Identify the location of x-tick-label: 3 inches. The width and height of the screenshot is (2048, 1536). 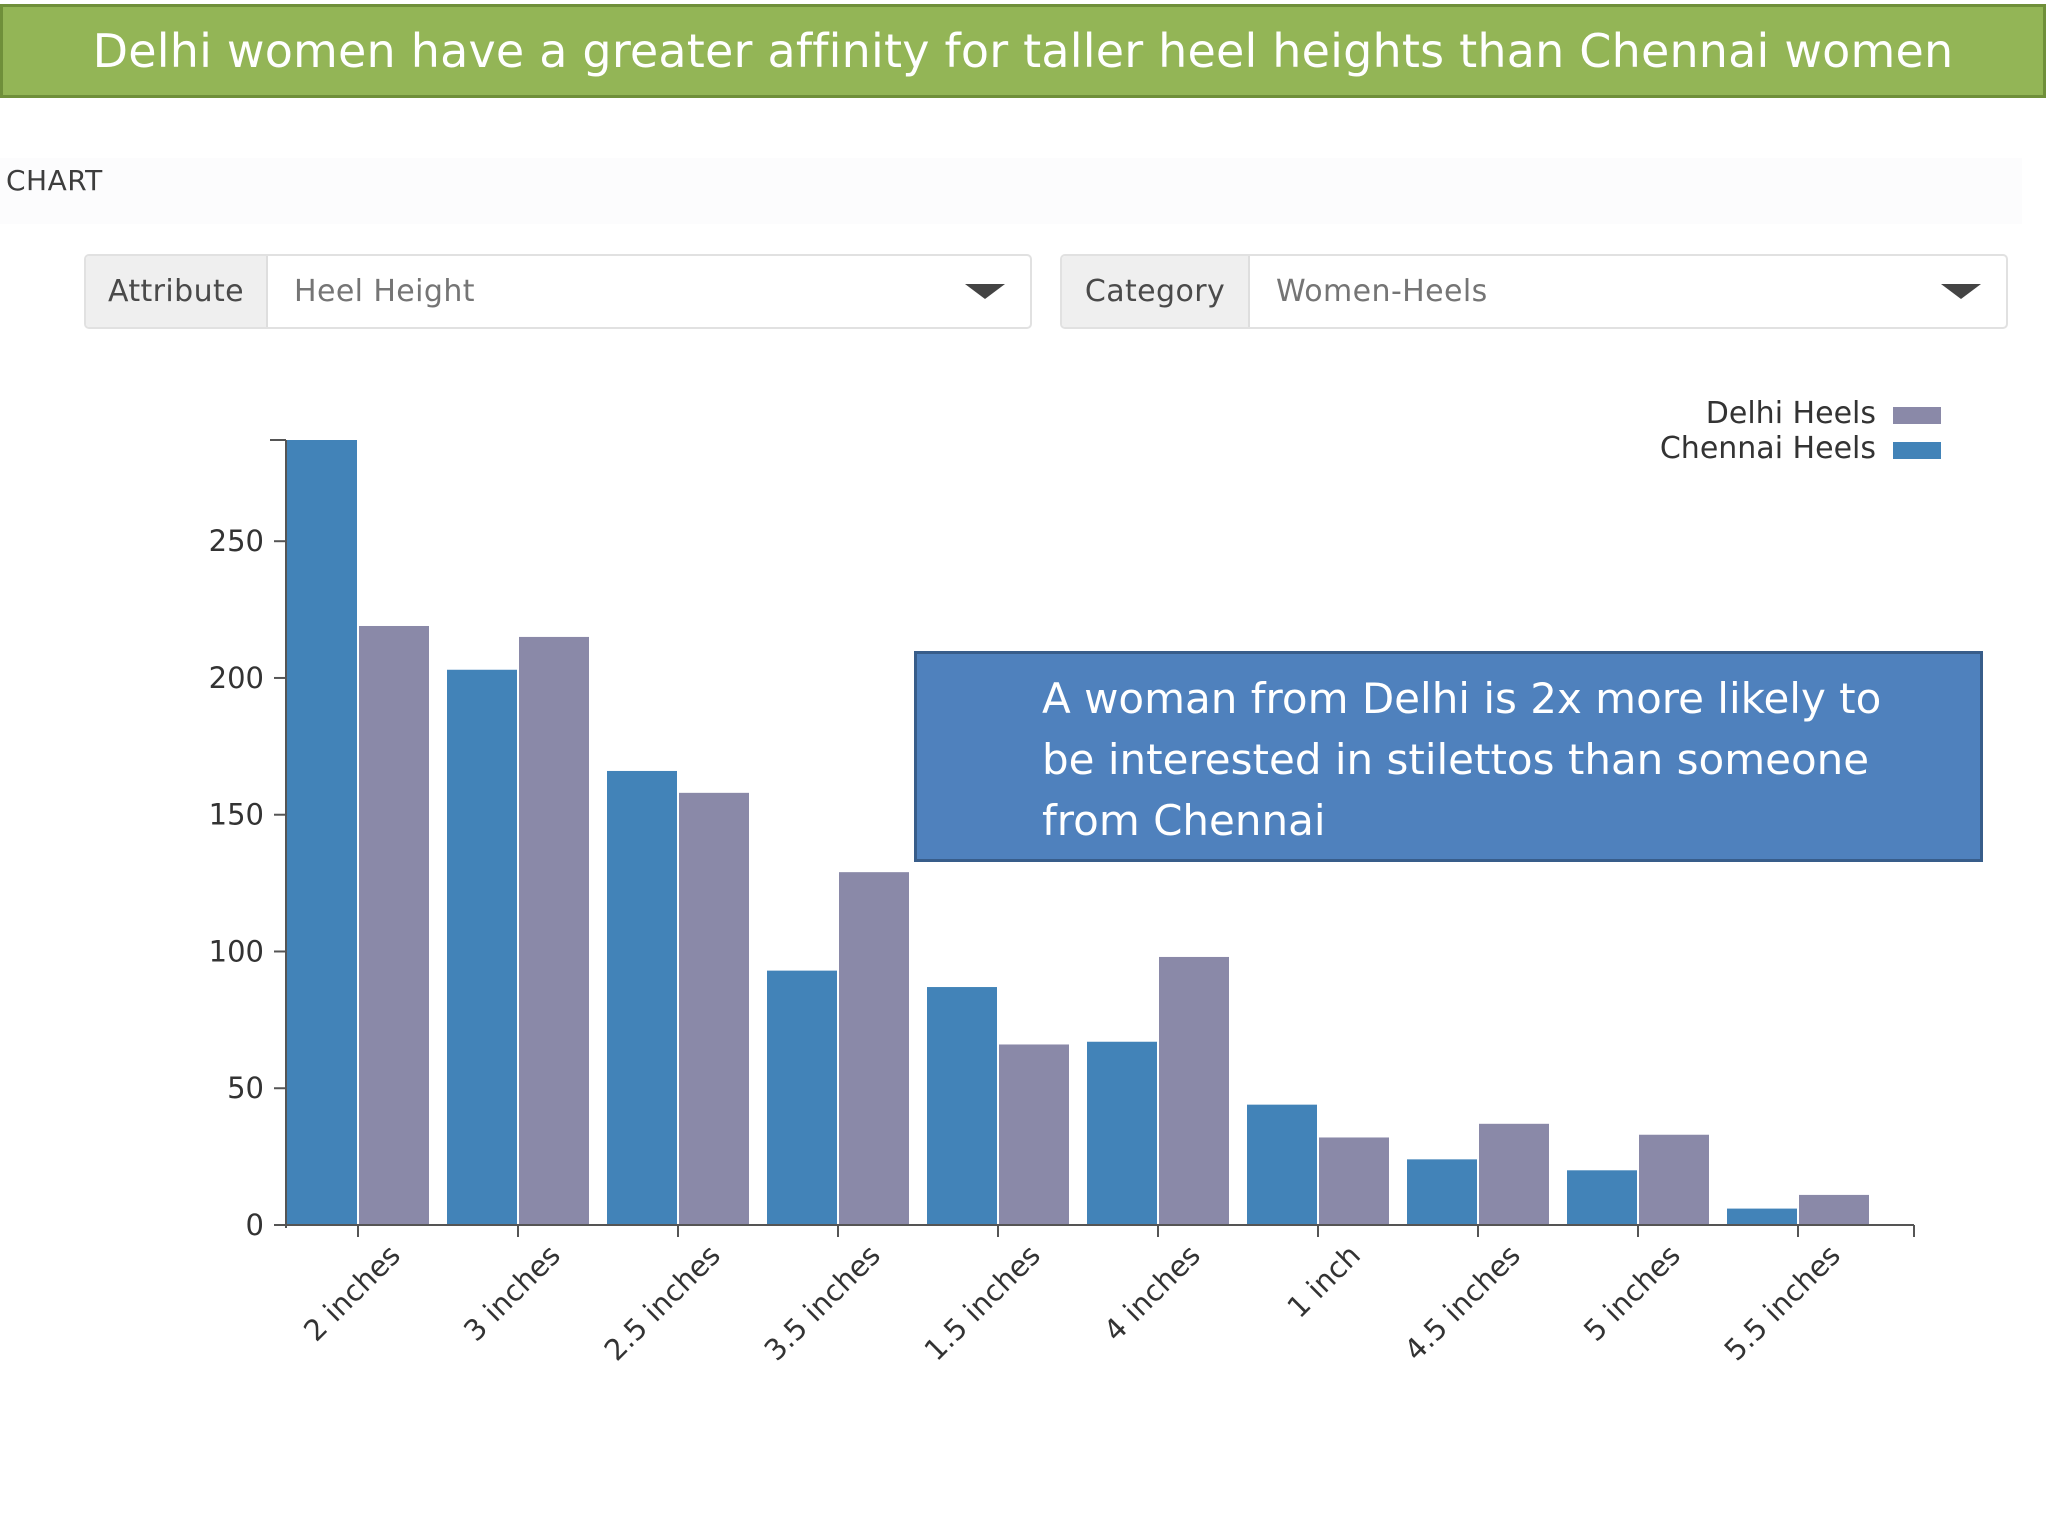
(512, 1293).